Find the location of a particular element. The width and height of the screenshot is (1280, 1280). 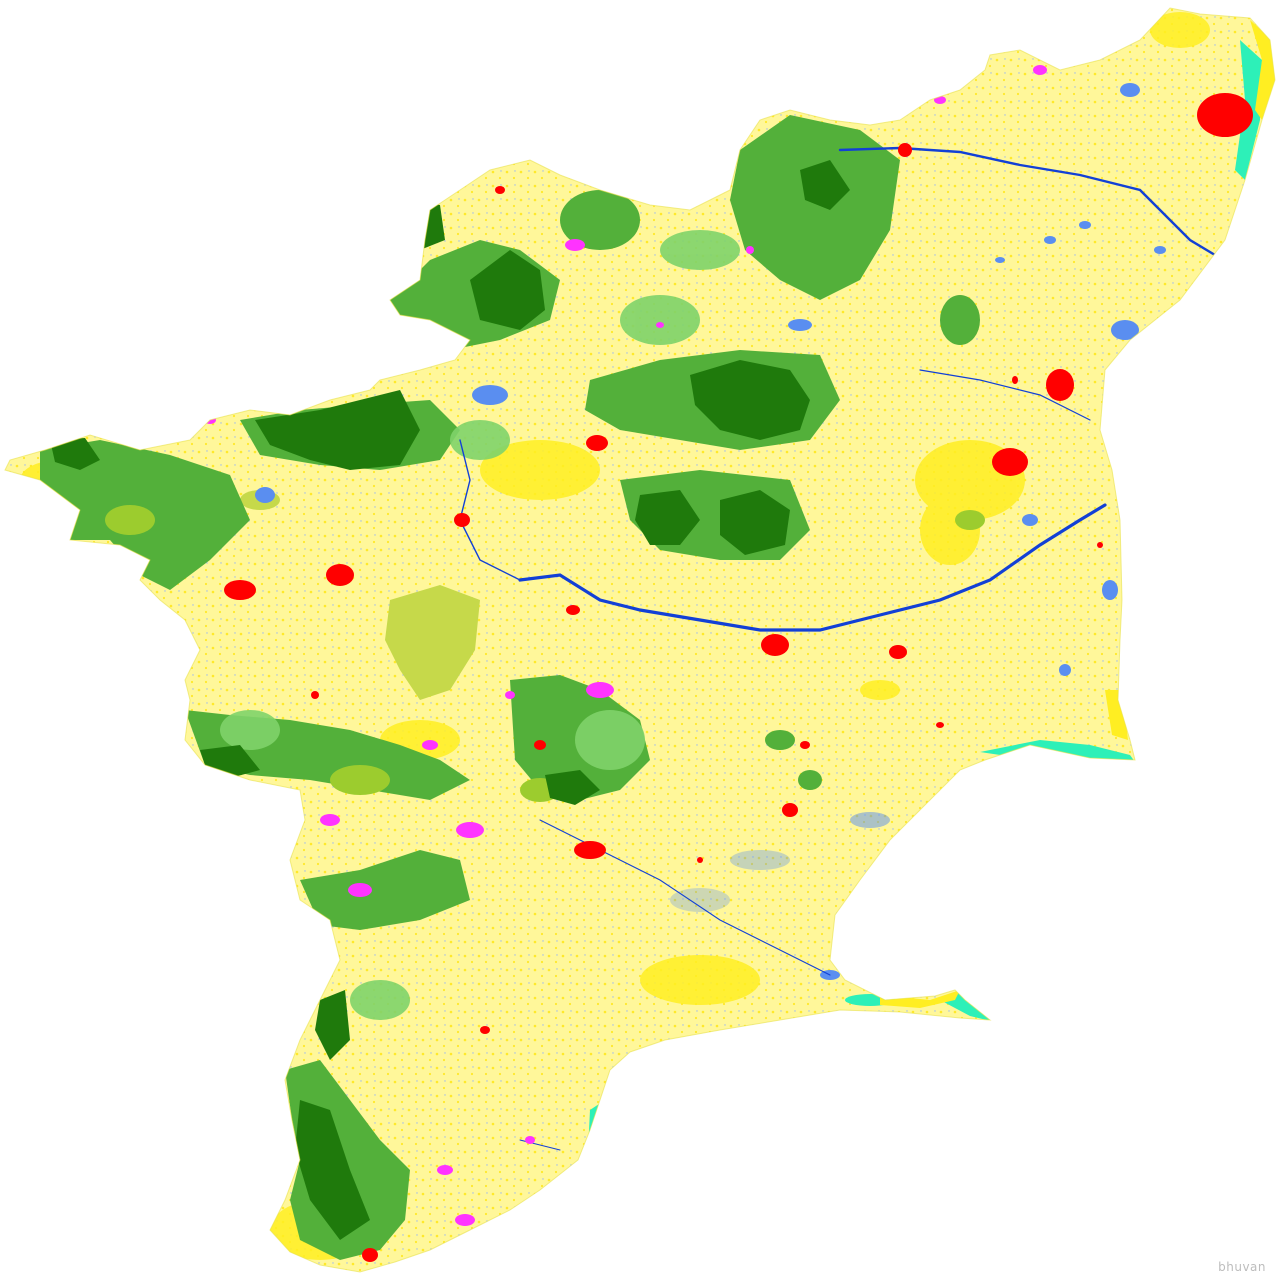

bhuvan-watermark: bhuvan is located at coordinates (1242, 1267).